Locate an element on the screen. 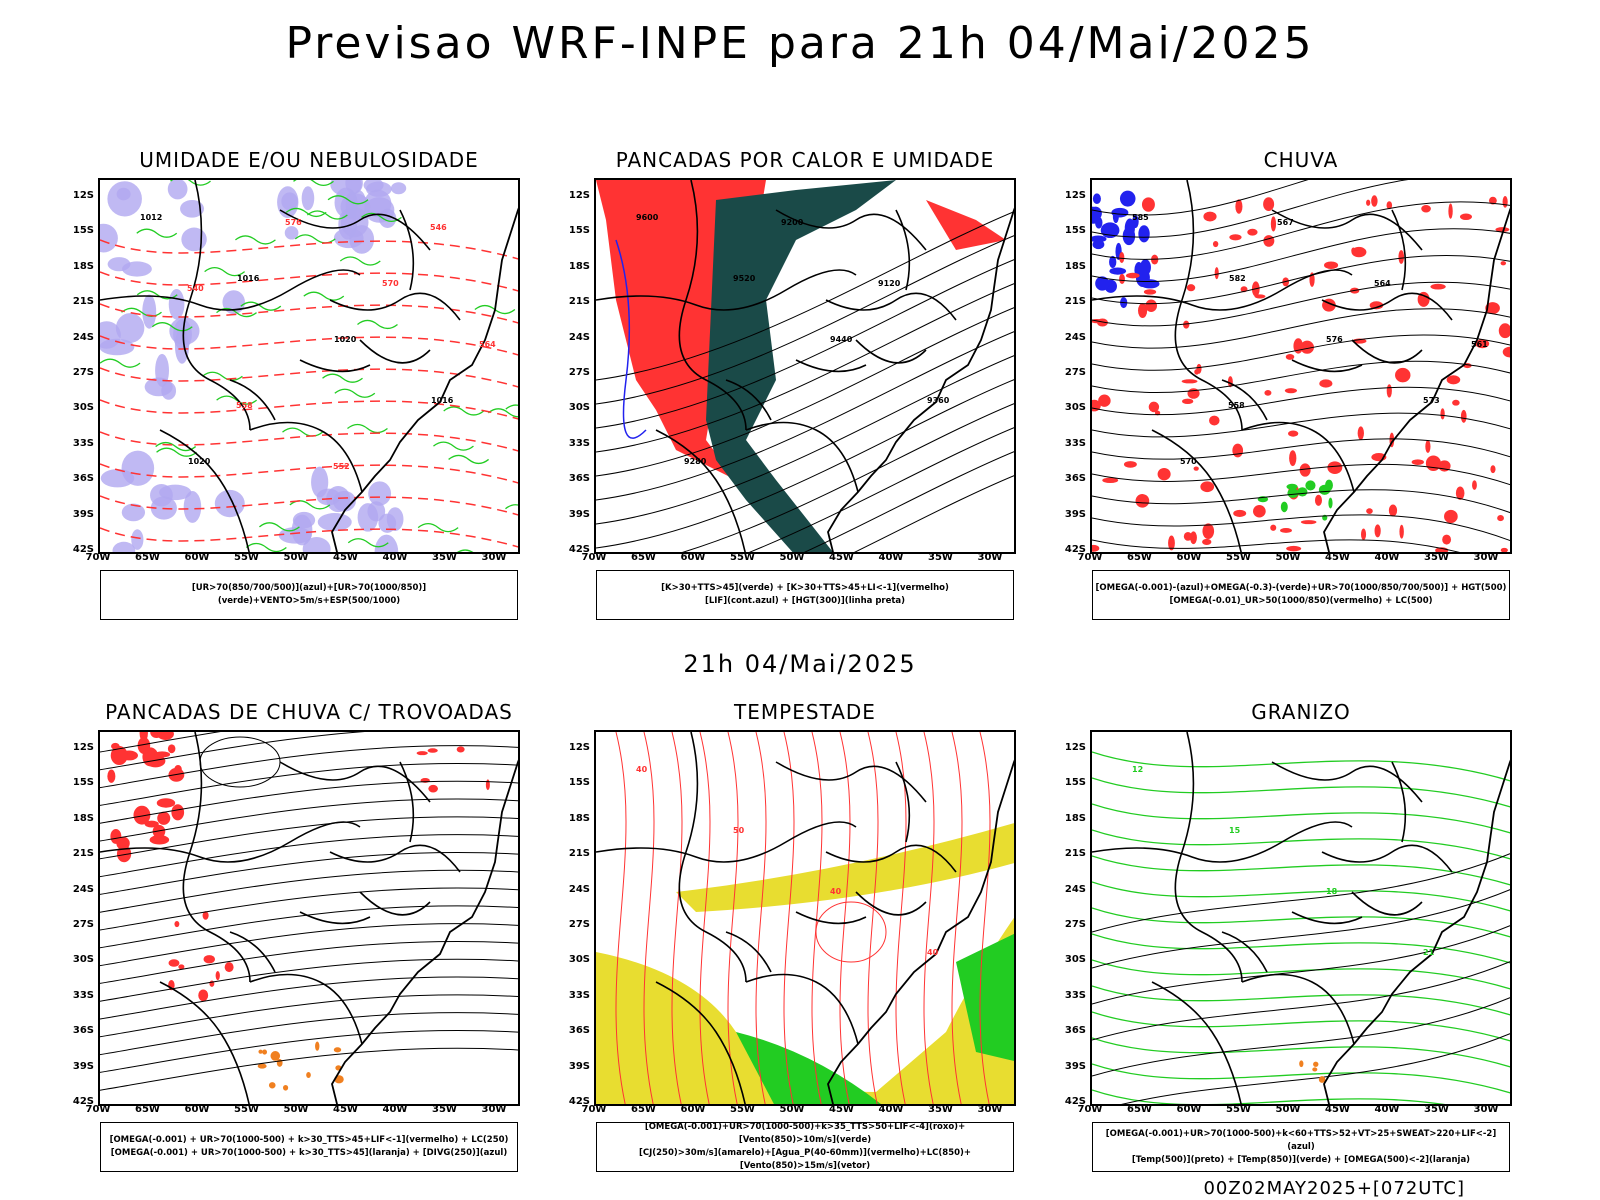 This screenshot has width=1600, height=1200. temp850-contour is located at coordinates (1301, 844).